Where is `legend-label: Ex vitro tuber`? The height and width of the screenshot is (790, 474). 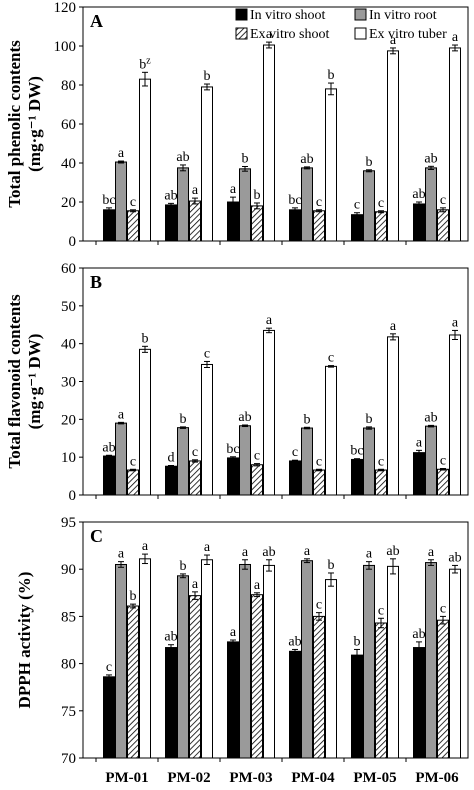 legend-label: Ex vitro tuber is located at coordinates (408, 34).